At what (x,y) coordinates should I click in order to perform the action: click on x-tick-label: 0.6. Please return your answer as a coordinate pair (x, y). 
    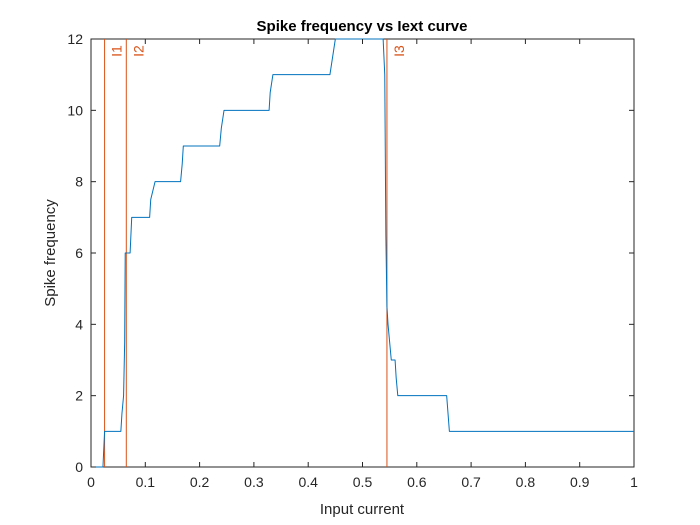
    Looking at the image, I should click on (417, 482).